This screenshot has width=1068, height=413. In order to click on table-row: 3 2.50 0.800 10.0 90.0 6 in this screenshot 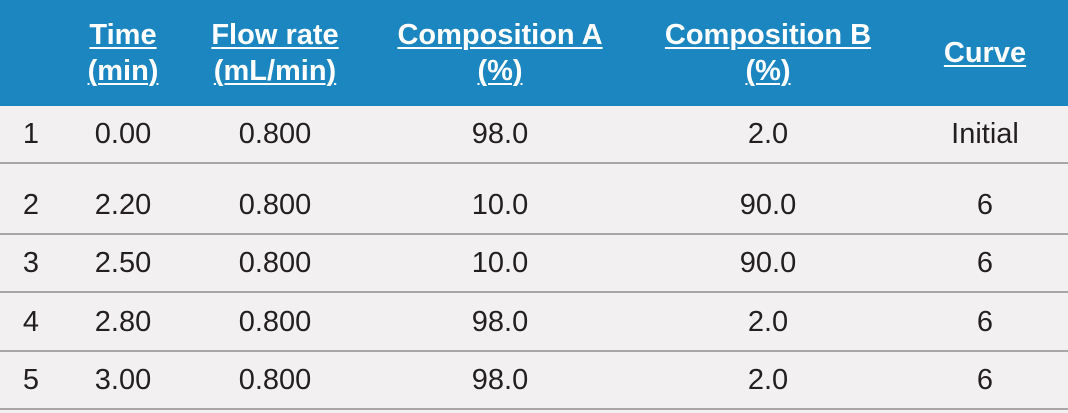, I will do `click(534, 264)`.